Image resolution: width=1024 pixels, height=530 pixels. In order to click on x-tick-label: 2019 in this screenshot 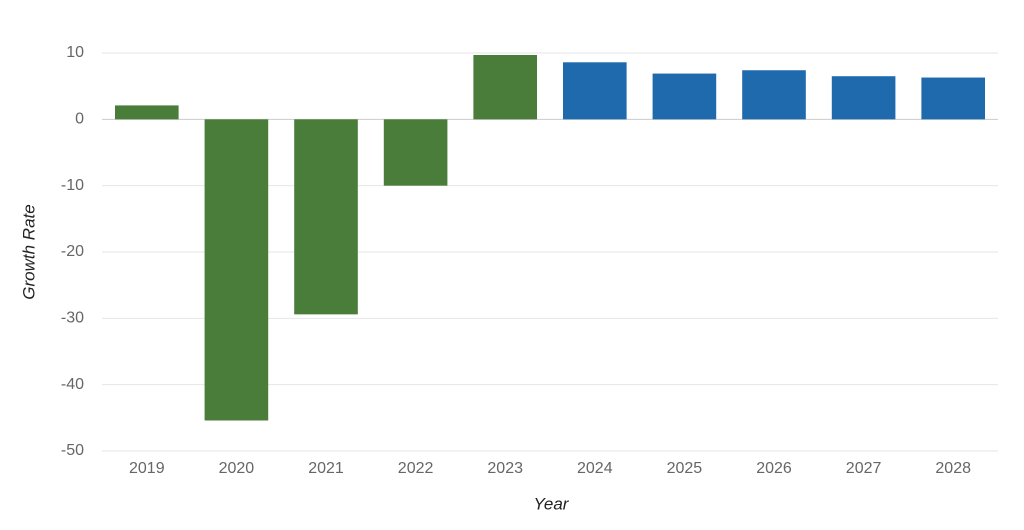, I will do `click(147, 468)`.